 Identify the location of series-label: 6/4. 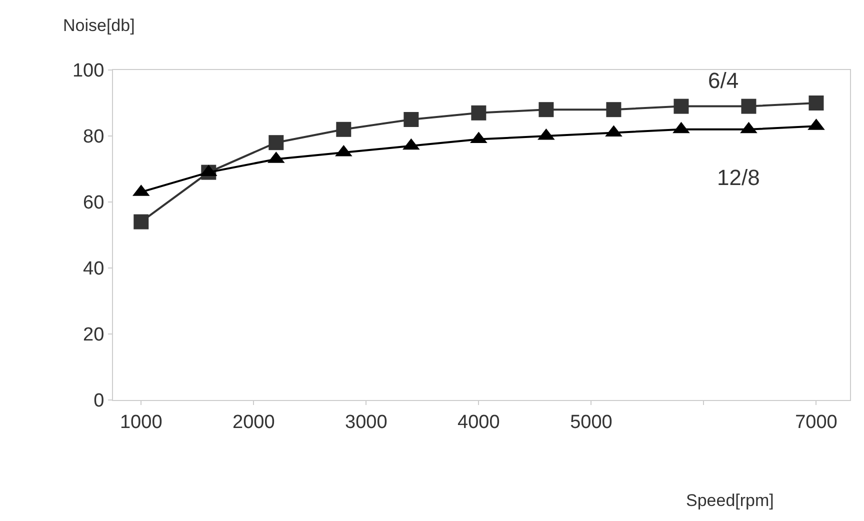
(723, 80).